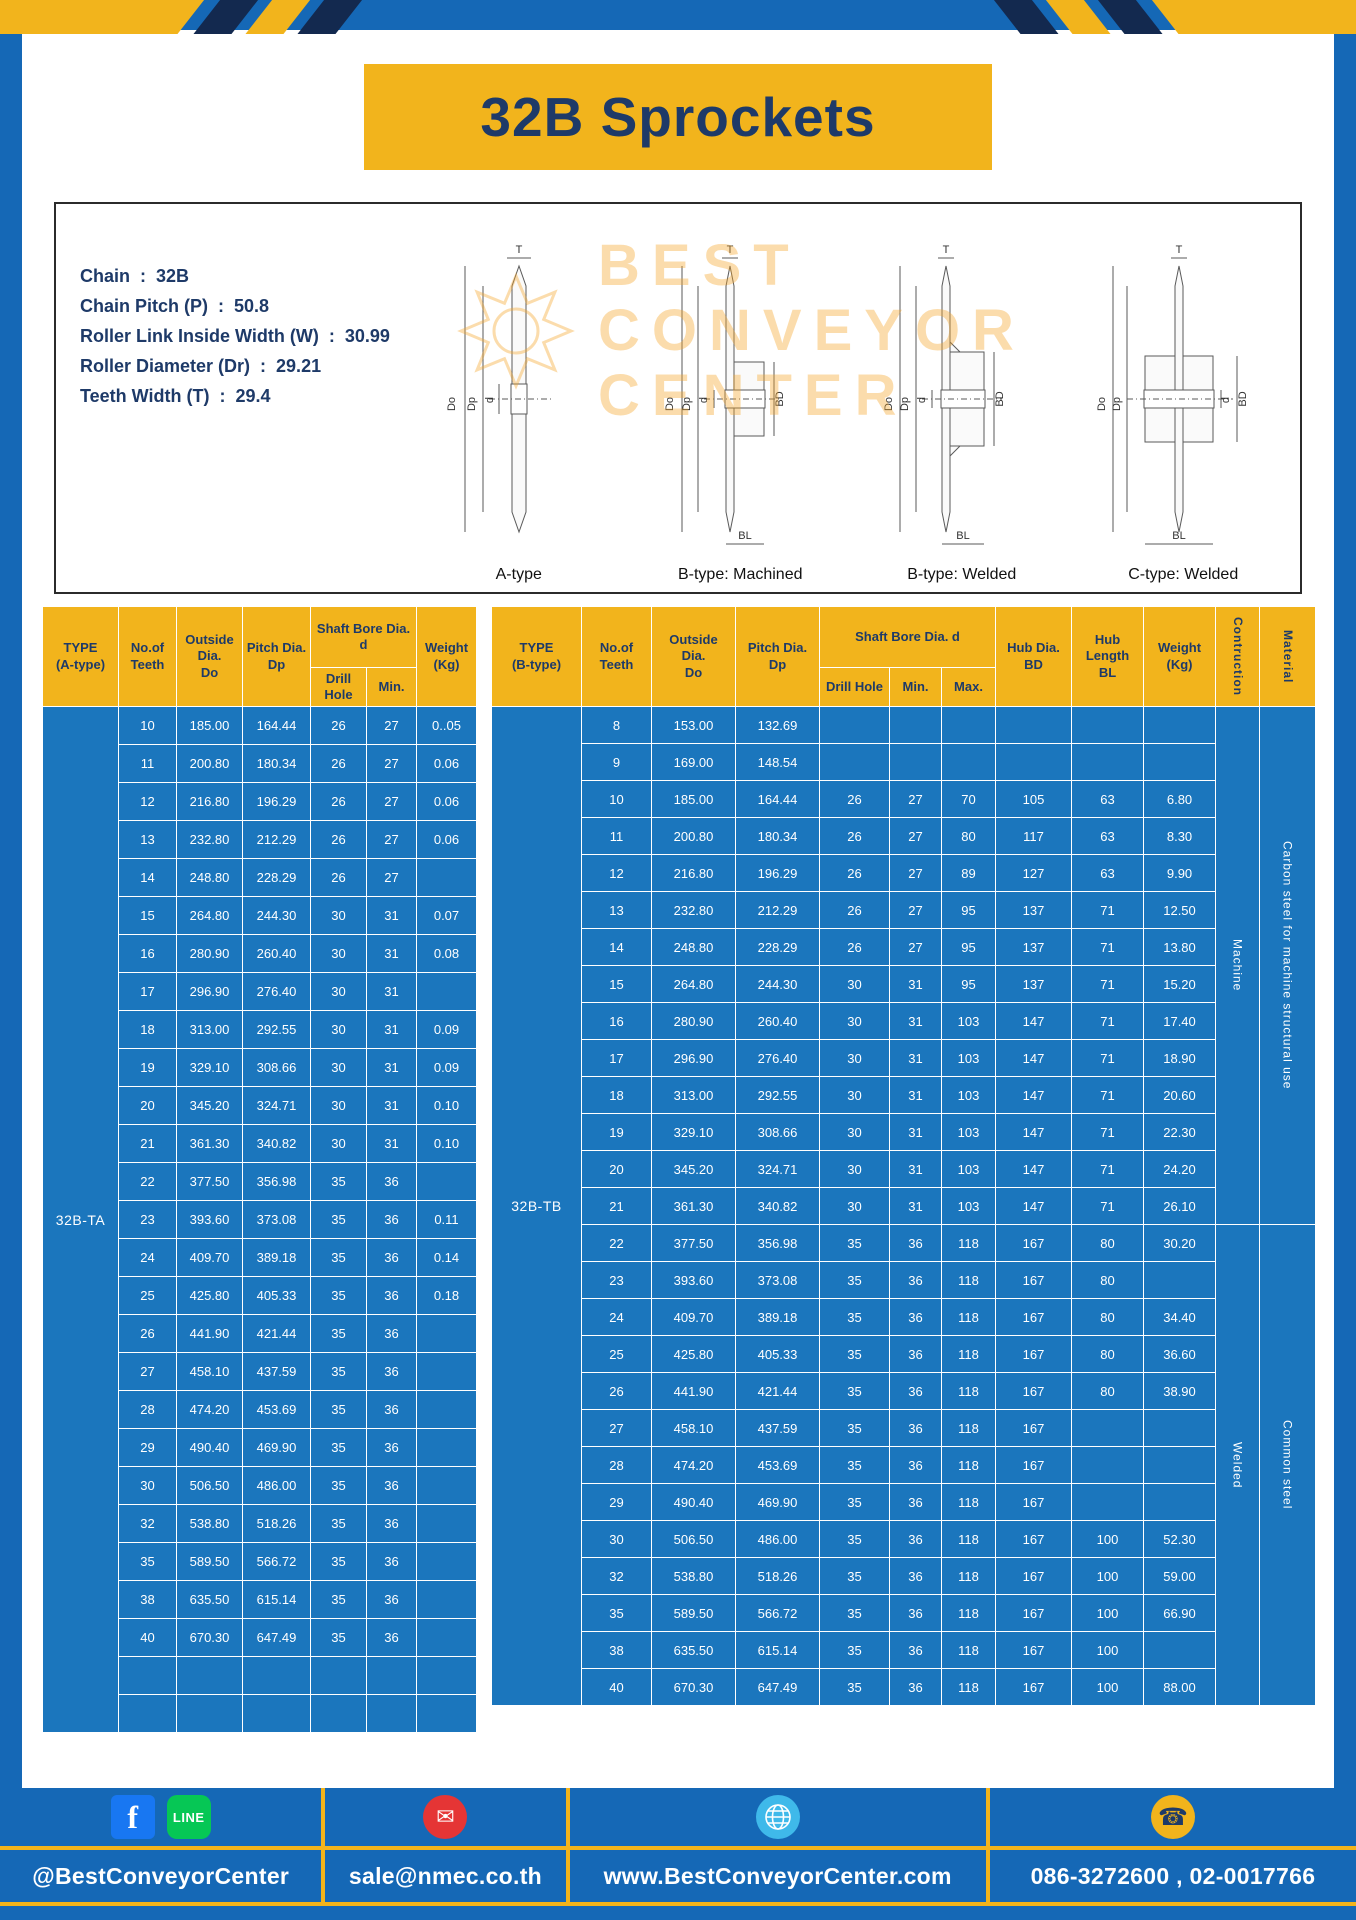  Describe the element at coordinates (777, 1428) in the screenshot. I see `data-cell: 437.59` at that location.